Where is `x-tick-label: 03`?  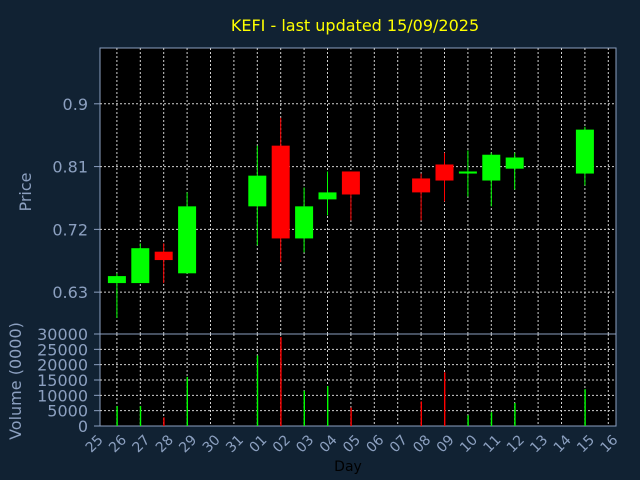 x-tick-label: 03 is located at coordinates (305, 444).